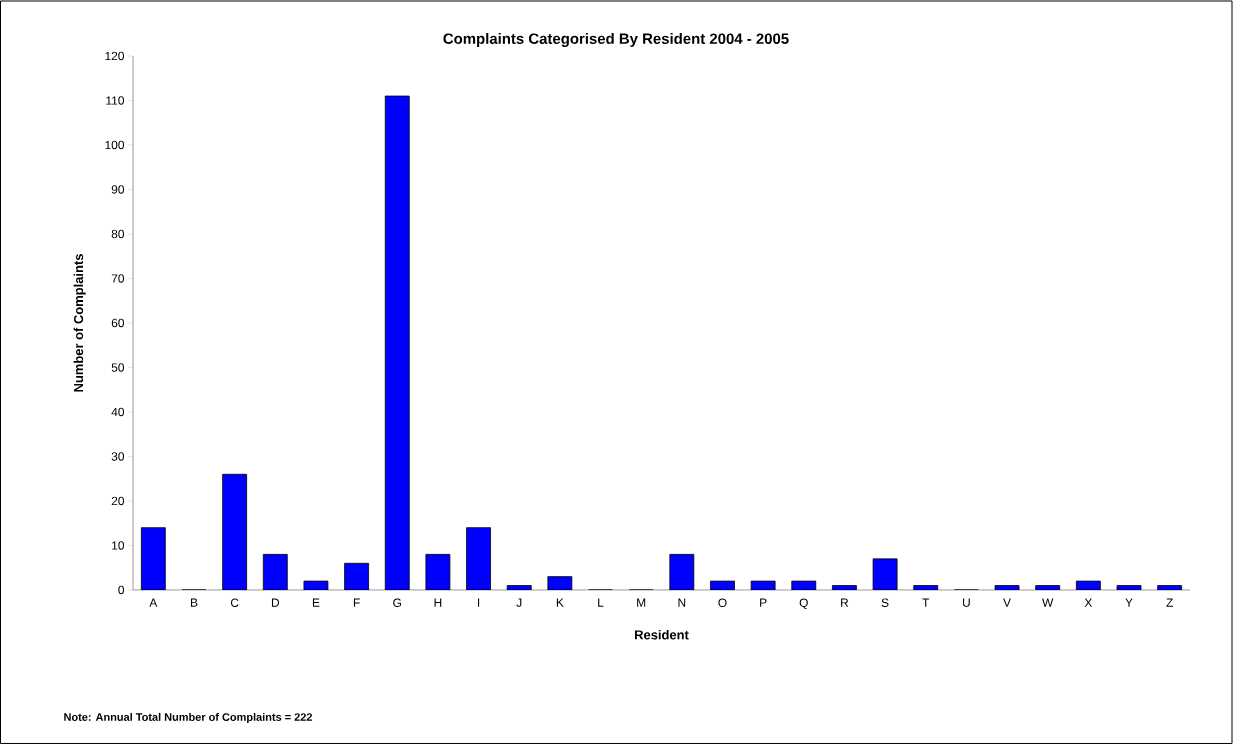 This screenshot has height=744, width=1233. What do you see at coordinates (121, 590) in the screenshot?
I see `y-tick-label: 0` at bounding box center [121, 590].